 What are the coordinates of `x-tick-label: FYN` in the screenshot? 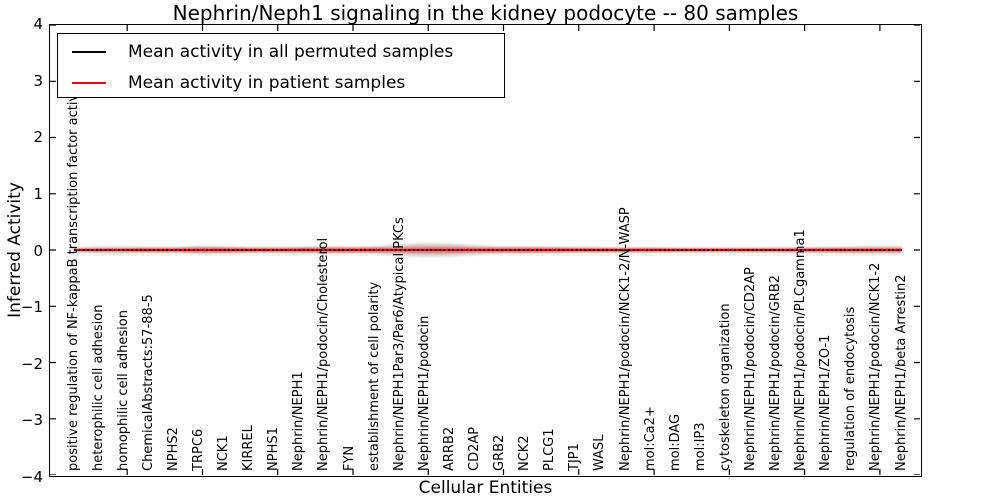 It's located at (349, 458).